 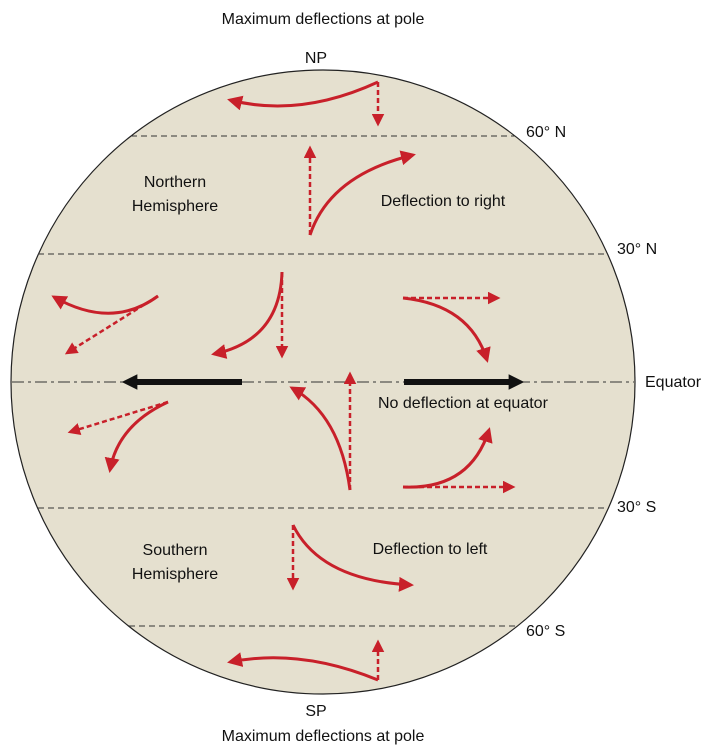 I want to click on lat-label: Equator, so click(x=673, y=382).